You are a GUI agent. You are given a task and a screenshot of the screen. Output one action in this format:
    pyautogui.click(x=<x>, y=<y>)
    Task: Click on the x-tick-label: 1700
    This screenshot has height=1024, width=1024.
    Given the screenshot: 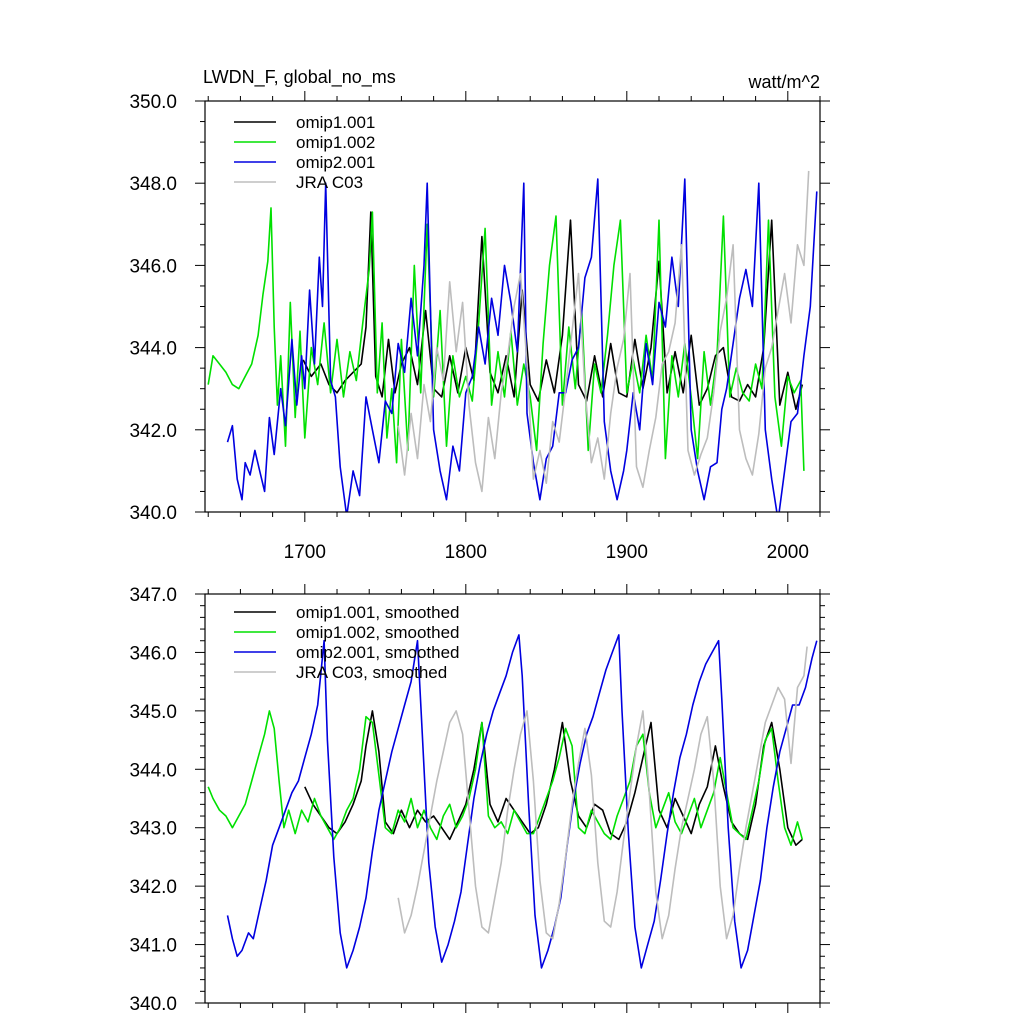 What is the action you would take?
    pyautogui.click(x=305, y=552)
    